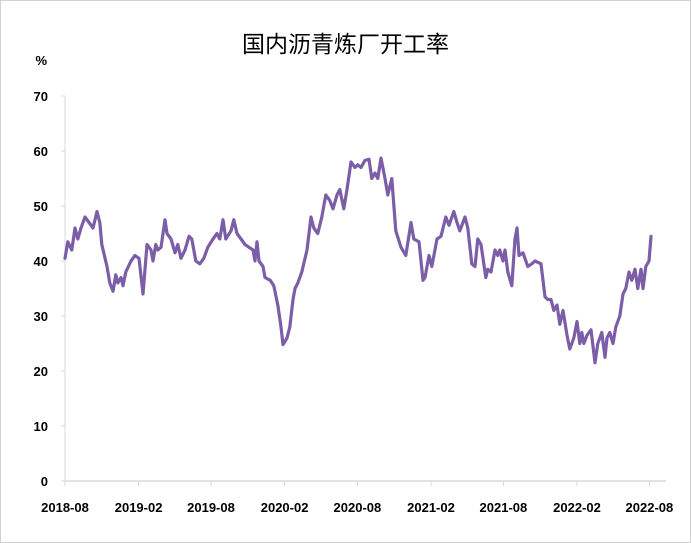 This screenshot has width=691, height=543. I want to click on x-tick-label: 2019-08, so click(211, 507).